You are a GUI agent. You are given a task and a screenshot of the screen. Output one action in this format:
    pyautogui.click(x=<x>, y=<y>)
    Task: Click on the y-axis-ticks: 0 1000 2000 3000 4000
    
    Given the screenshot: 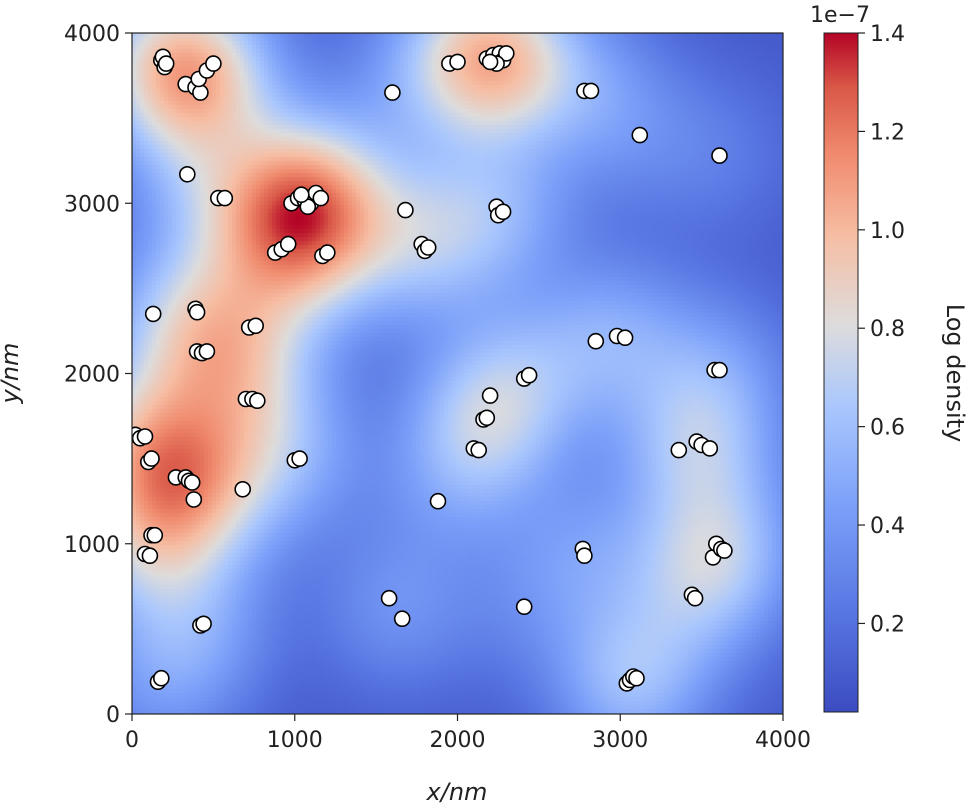 What is the action you would take?
    pyautogui.click(x=98, y=375)
    